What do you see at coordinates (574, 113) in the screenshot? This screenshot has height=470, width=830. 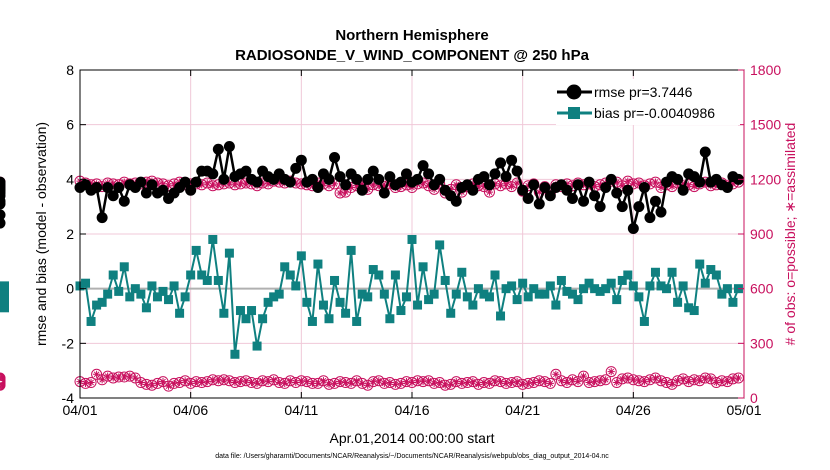 I see `legend-bias-marker` at bounding box center [574, 113].